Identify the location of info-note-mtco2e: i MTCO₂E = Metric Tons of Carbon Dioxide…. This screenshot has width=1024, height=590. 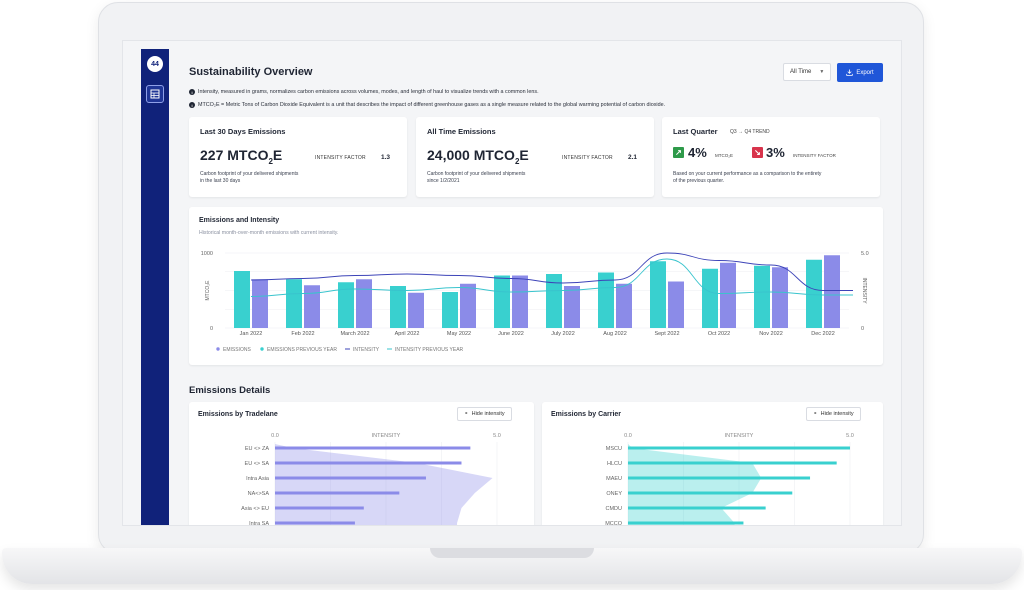
(427, 105).